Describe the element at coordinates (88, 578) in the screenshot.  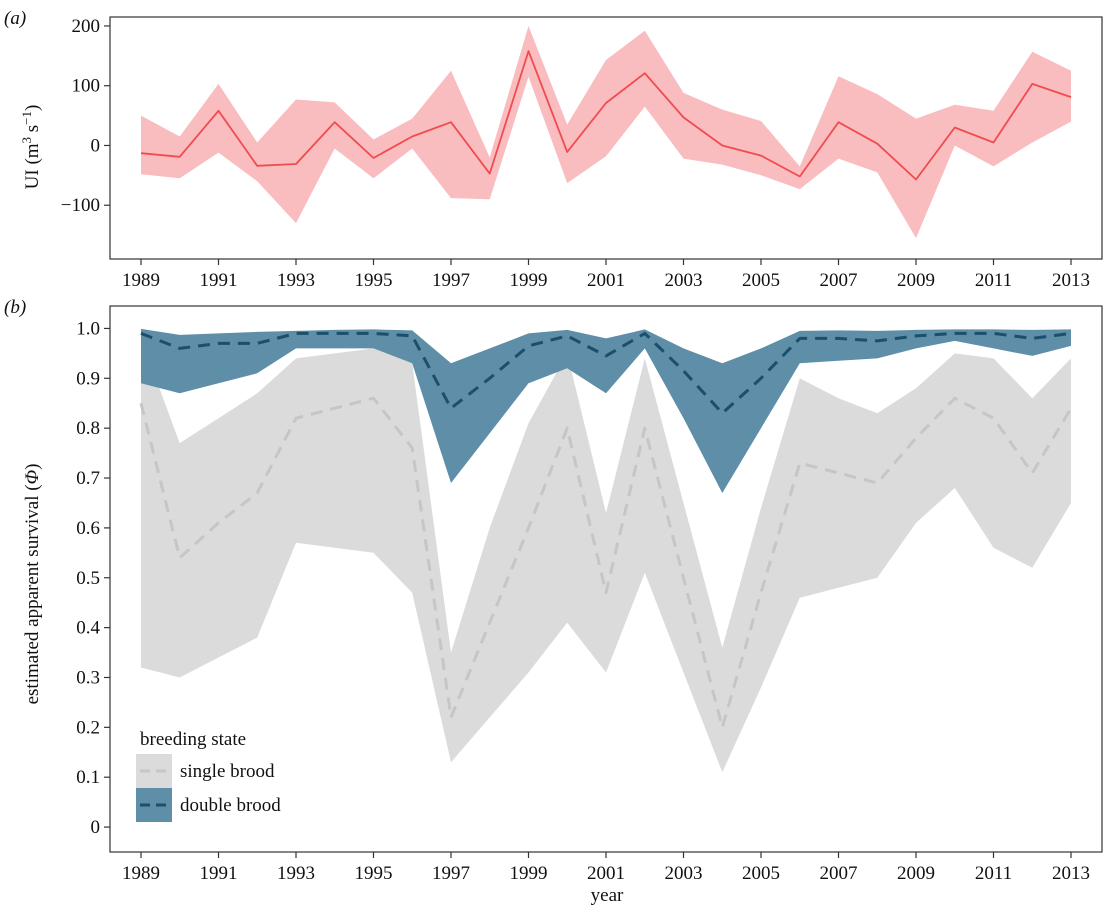
I see `panel-b-ytick-label: 0.5` at that location.